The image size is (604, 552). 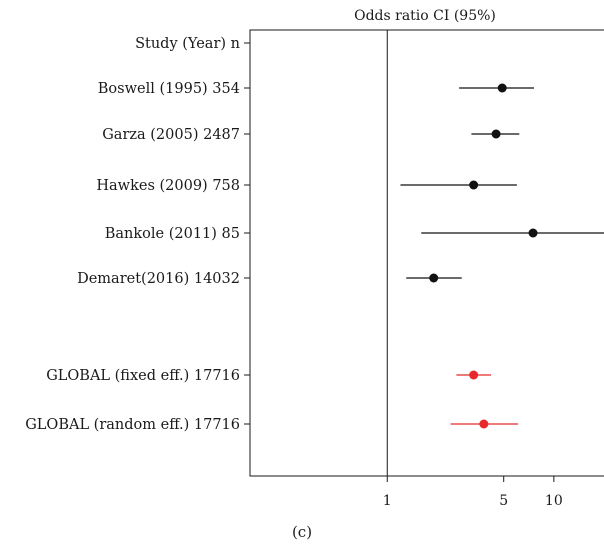 What do you see at coordinates (171, 135) in the screenshot?
I see `study-label: Garza (2005) 2487` at bounding box center [171, 135].